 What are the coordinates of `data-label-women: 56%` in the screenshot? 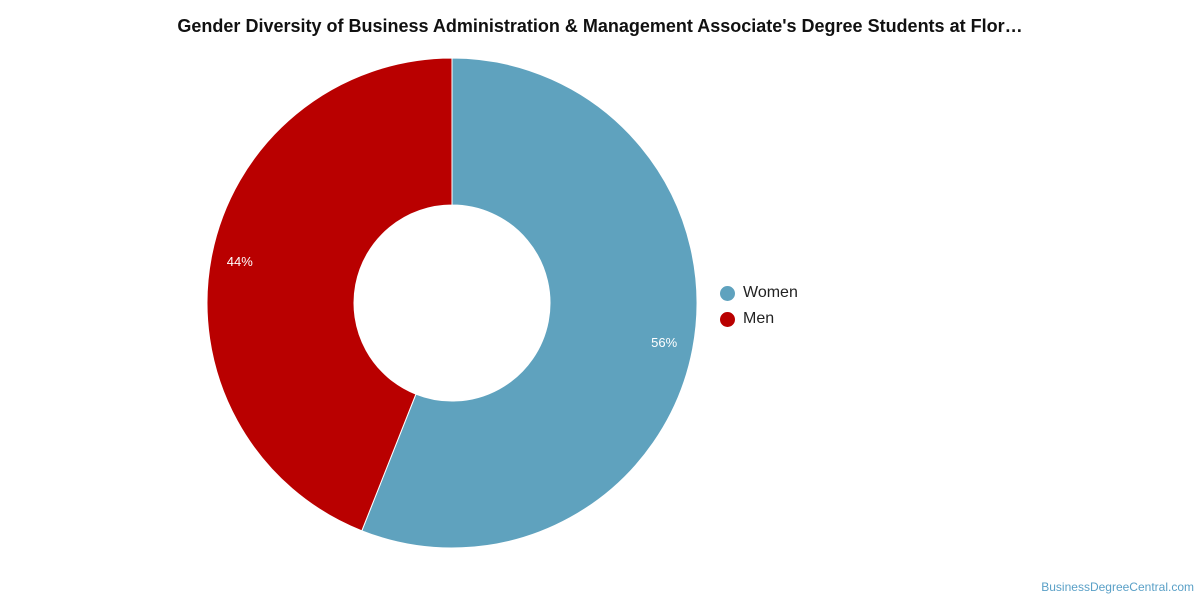 It's located at (664, 342).